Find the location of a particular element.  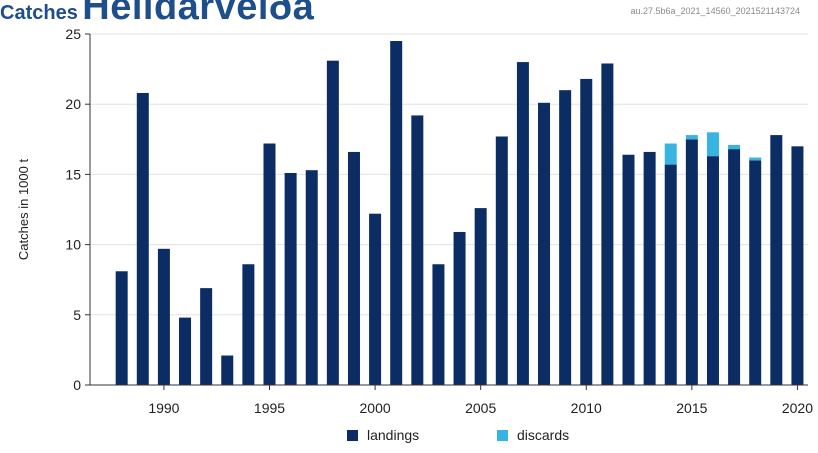

bar-discards-2014 is located at coordinates (670, 154).